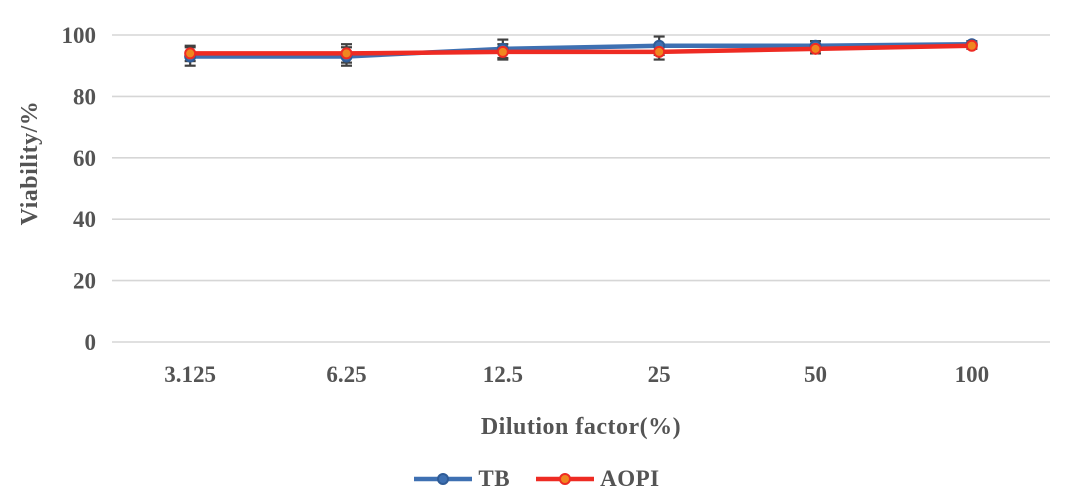 This screenshot has width=1074, height=498. Describe the element at coordinates (79, 35) in the screenshot. I see `y-tick-label-100: 100` at that location.